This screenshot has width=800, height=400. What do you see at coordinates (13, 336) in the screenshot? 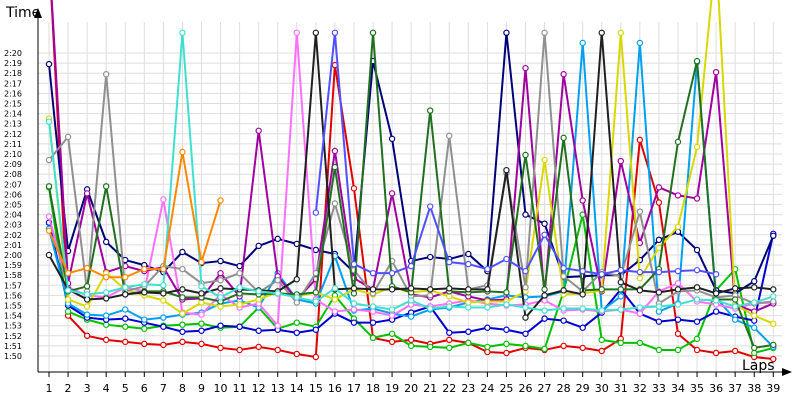
I see `y-tick-label: 1:52` at bounding box center [13, 336].